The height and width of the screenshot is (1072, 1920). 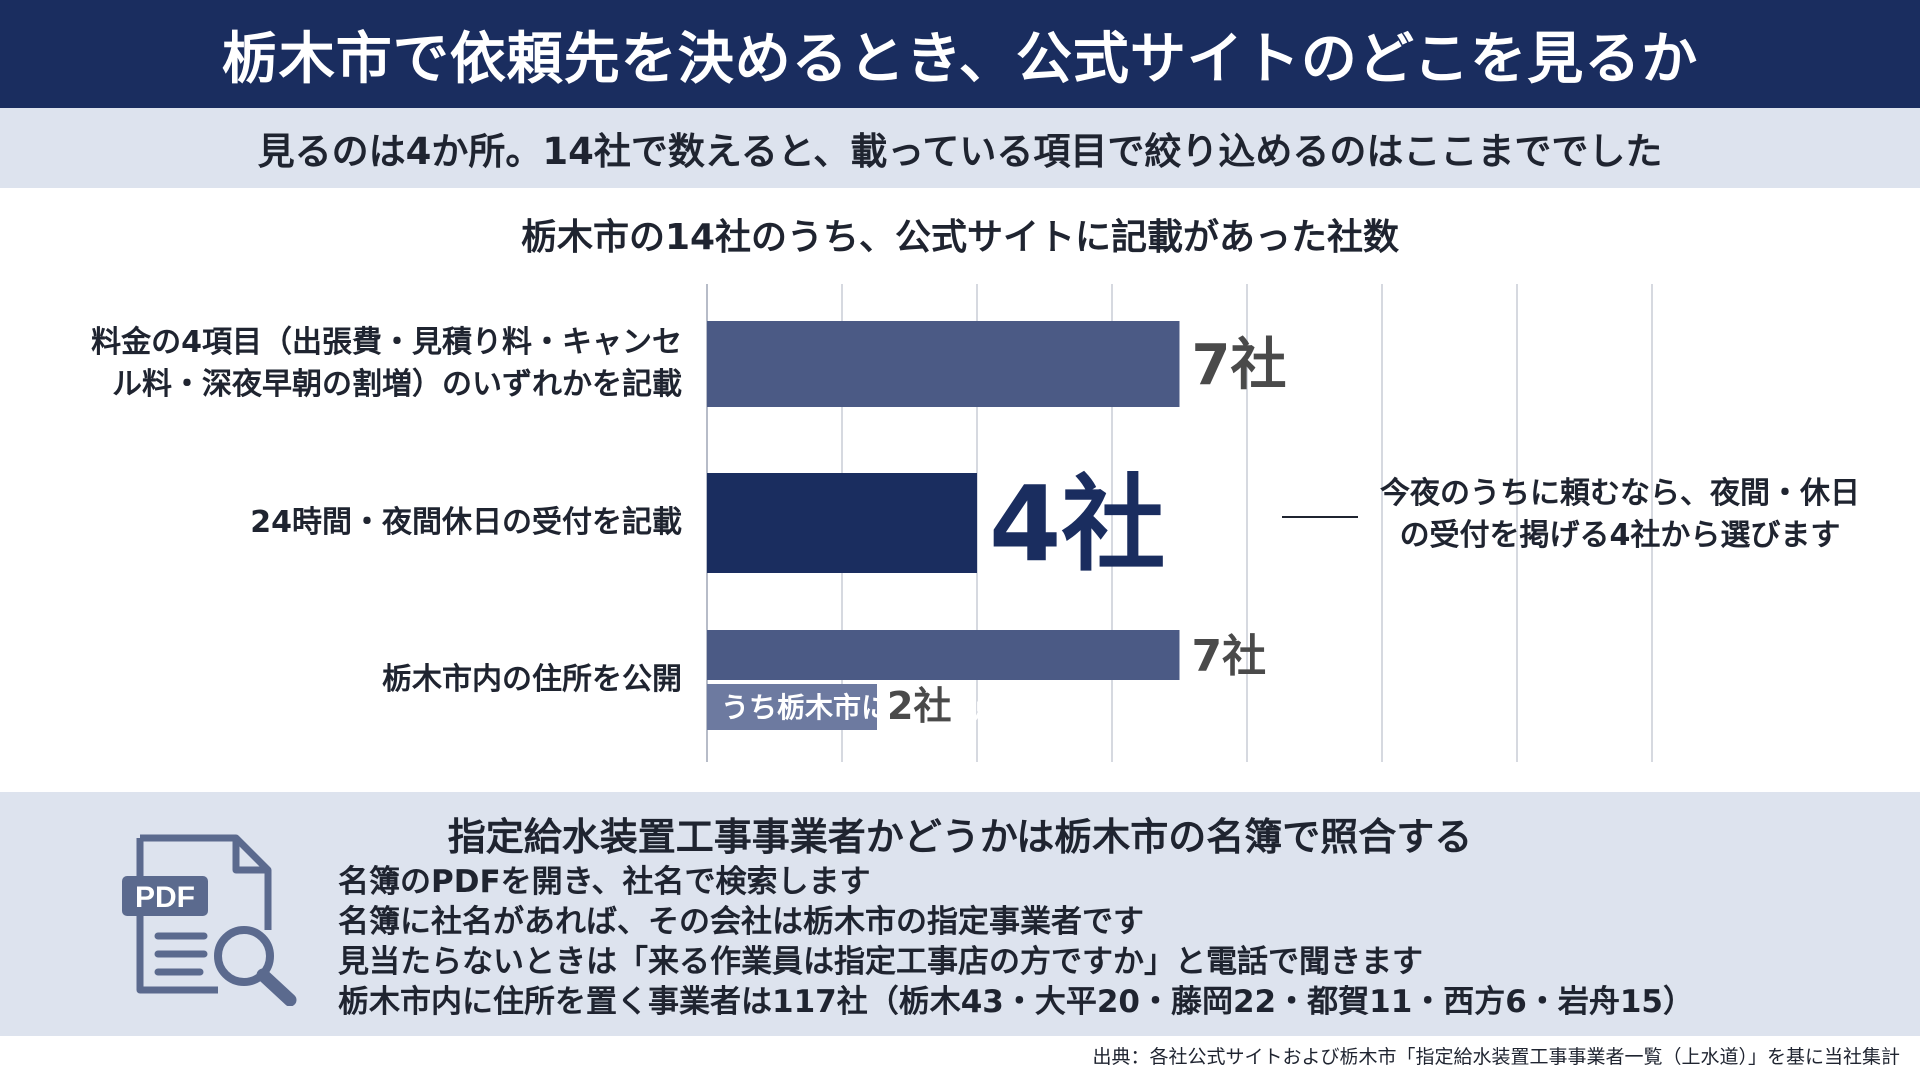 I want to click on pdf-search-icon: PDF, so click(x=209, y=920).